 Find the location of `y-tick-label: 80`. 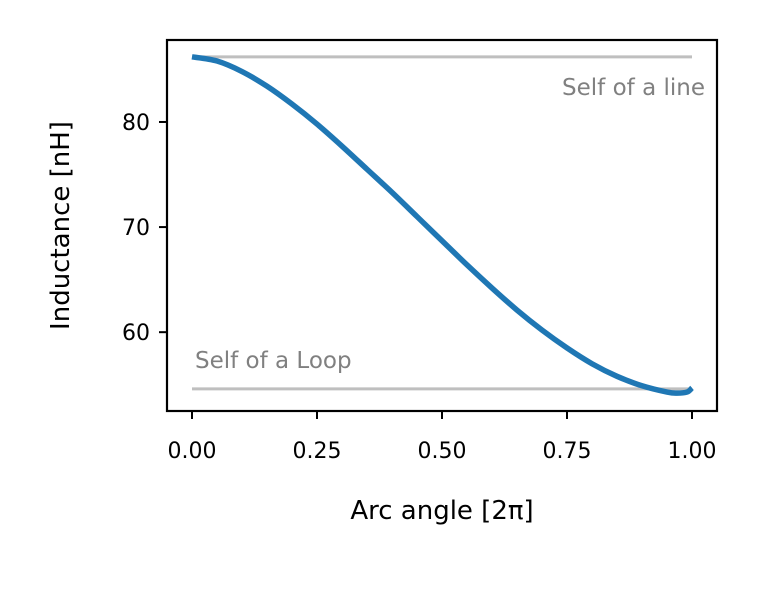

y-tick-label: 80 is located at coordinates (136, 123).